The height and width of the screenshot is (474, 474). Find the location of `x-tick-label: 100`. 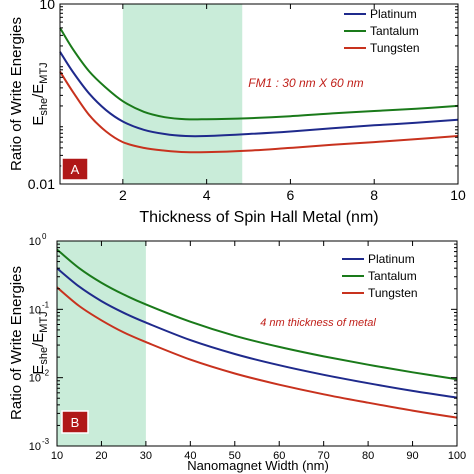

x-tick-label: 100 is located at coordinates (457, 456).